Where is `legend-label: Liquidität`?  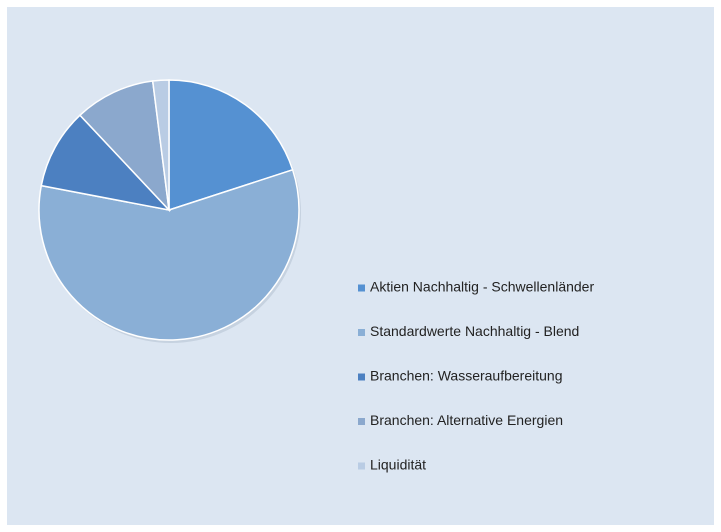 legend-label: Liquidität is located at coordinates (398, 465).